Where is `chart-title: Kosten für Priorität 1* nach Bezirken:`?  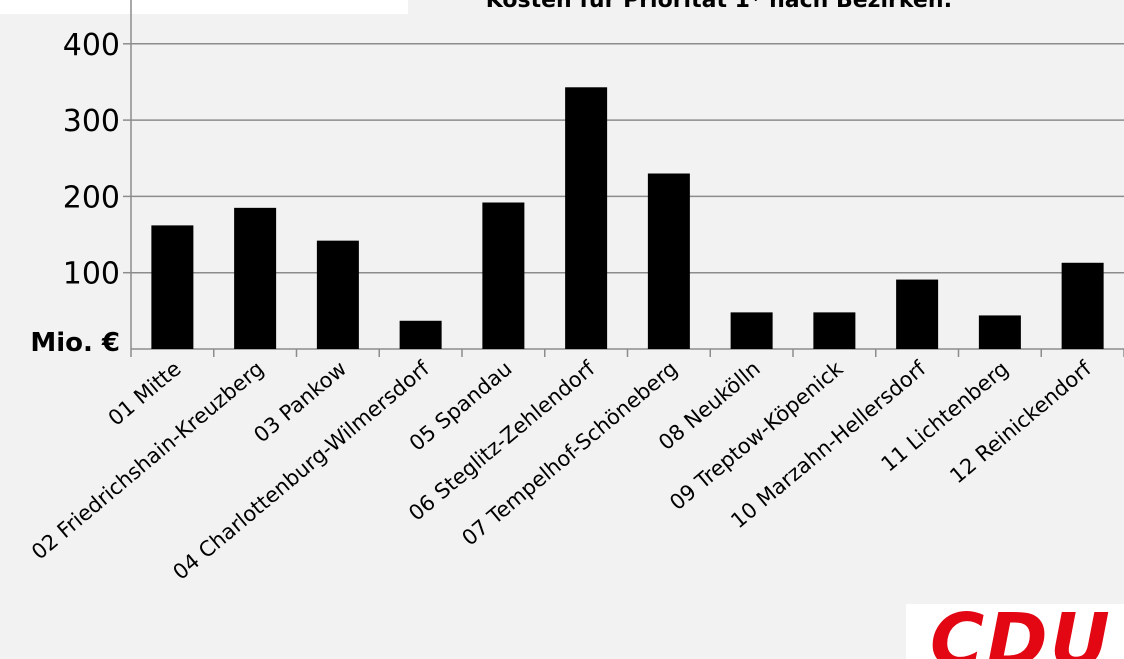 chart-title: Kosten für Priorität 1* nach Bezirken: is located at coordinates (719, 6).